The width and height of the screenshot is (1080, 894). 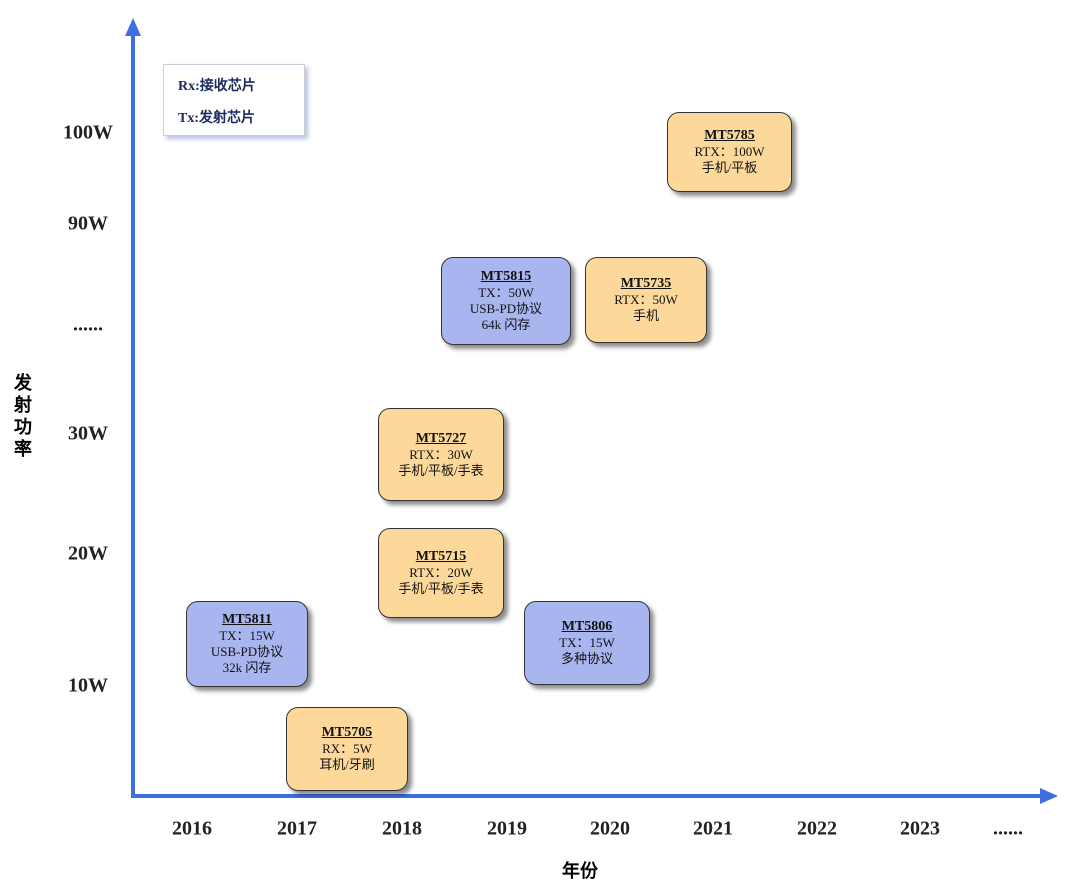 What do you see at coordinates (217, 86) in the screenshot?
I see `legend-item: Rx:接收芯片` at bounding box center [217, 86].